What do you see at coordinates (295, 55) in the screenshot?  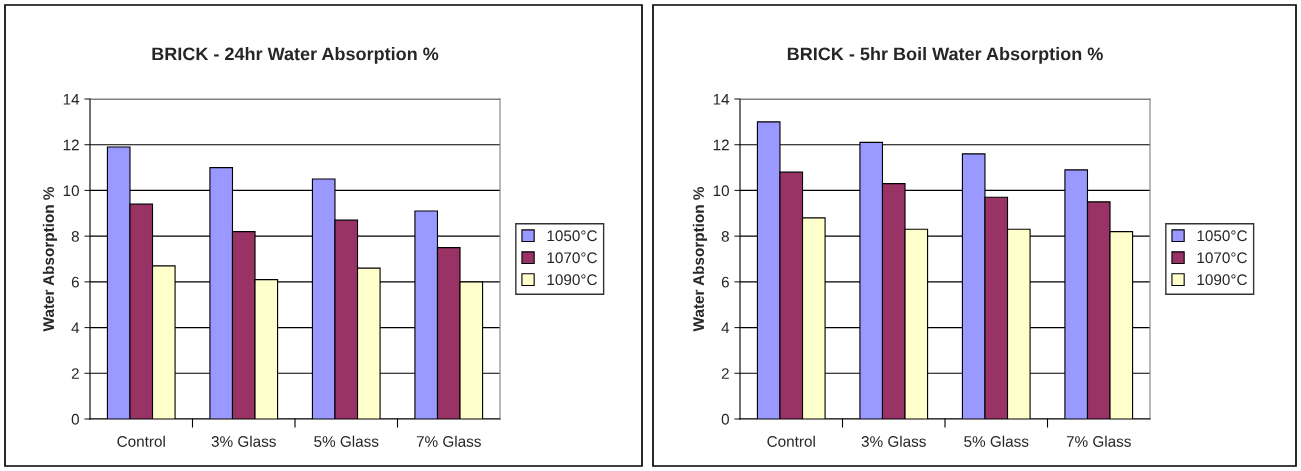 I see `chart-title: BRICK - 24hr Water Absorption %` at bounding box center [295, 55].